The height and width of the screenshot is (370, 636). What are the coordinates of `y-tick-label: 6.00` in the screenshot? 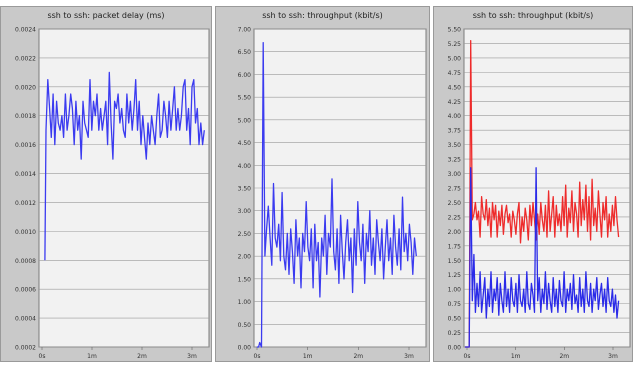 It's located at (245, 75).